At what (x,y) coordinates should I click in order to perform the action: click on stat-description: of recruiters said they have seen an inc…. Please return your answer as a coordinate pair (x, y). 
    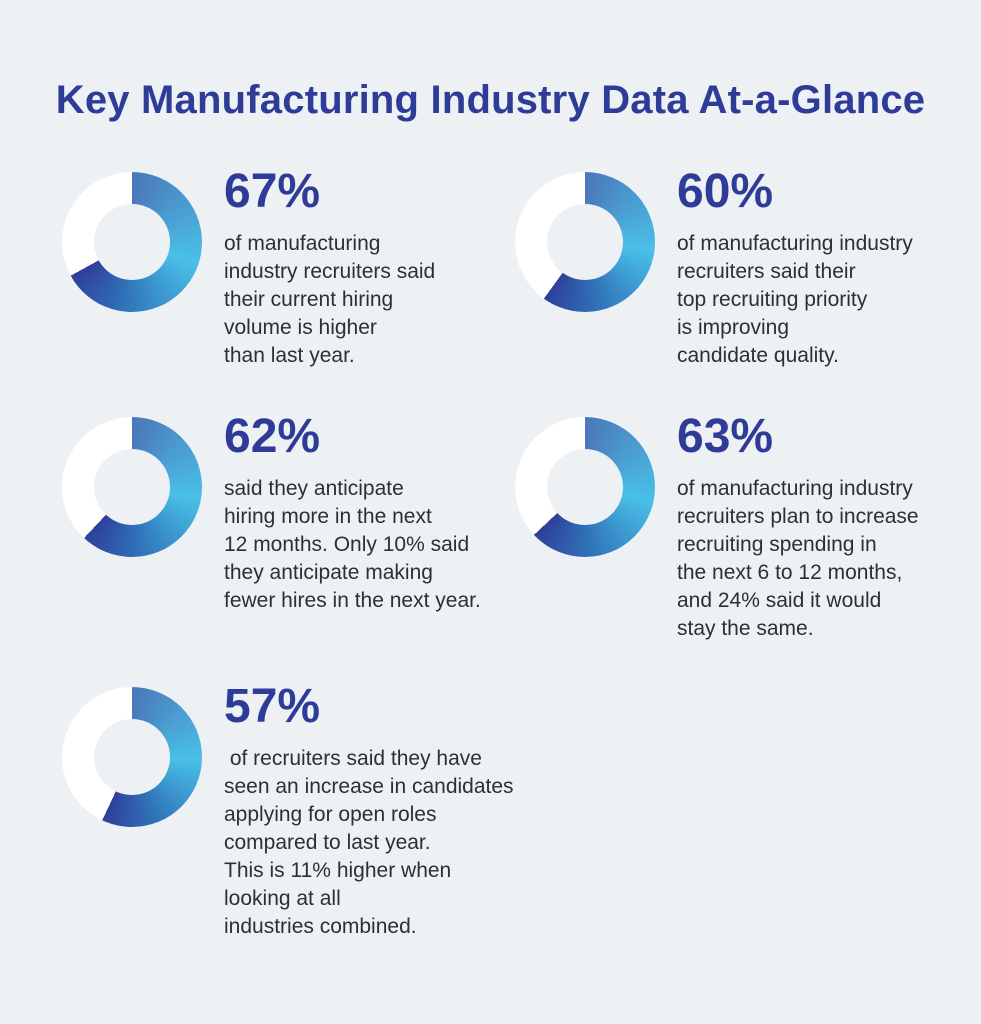
    Looking at the image, I should click on (369, 842).